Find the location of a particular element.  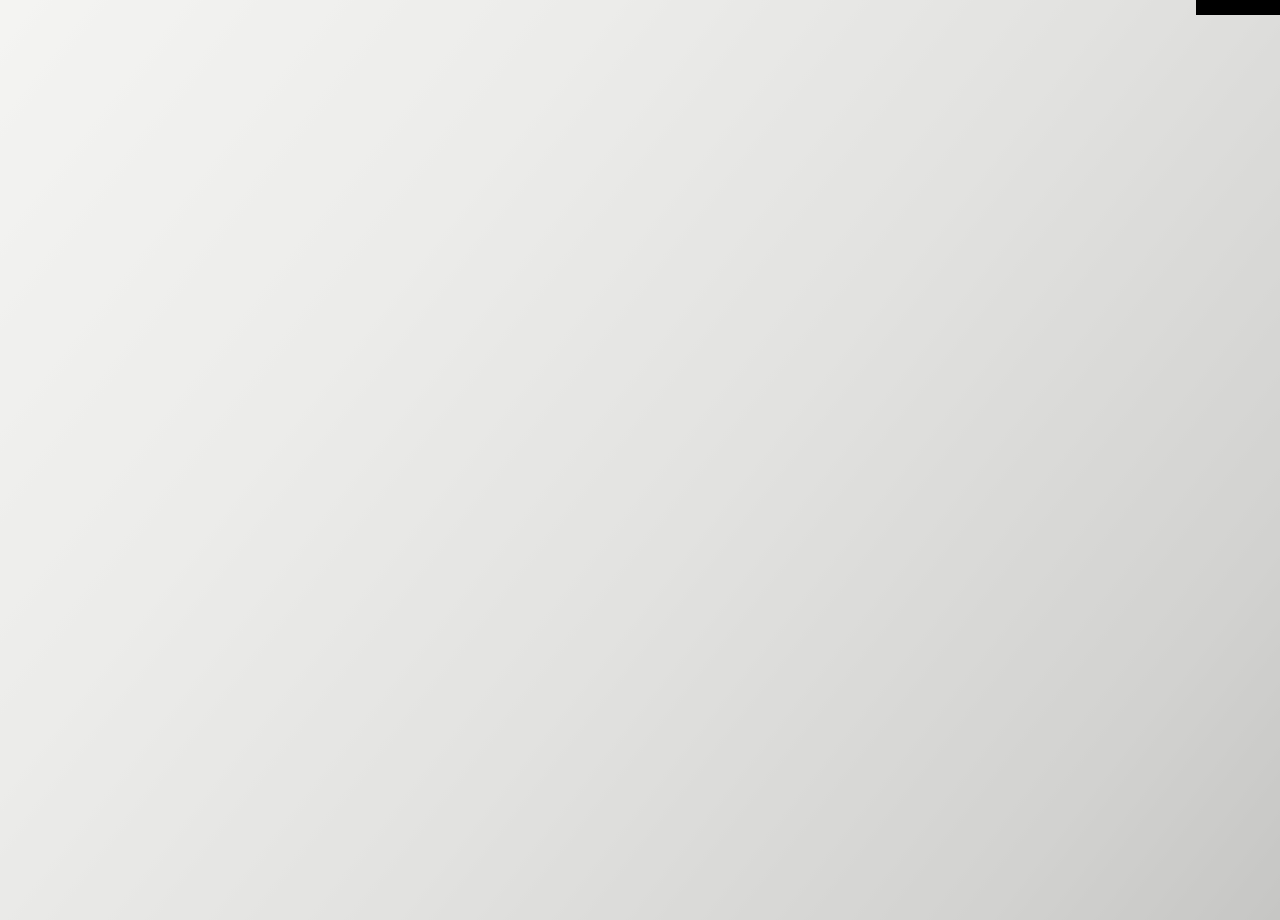

time-axis is located at coordinates (640, 906).